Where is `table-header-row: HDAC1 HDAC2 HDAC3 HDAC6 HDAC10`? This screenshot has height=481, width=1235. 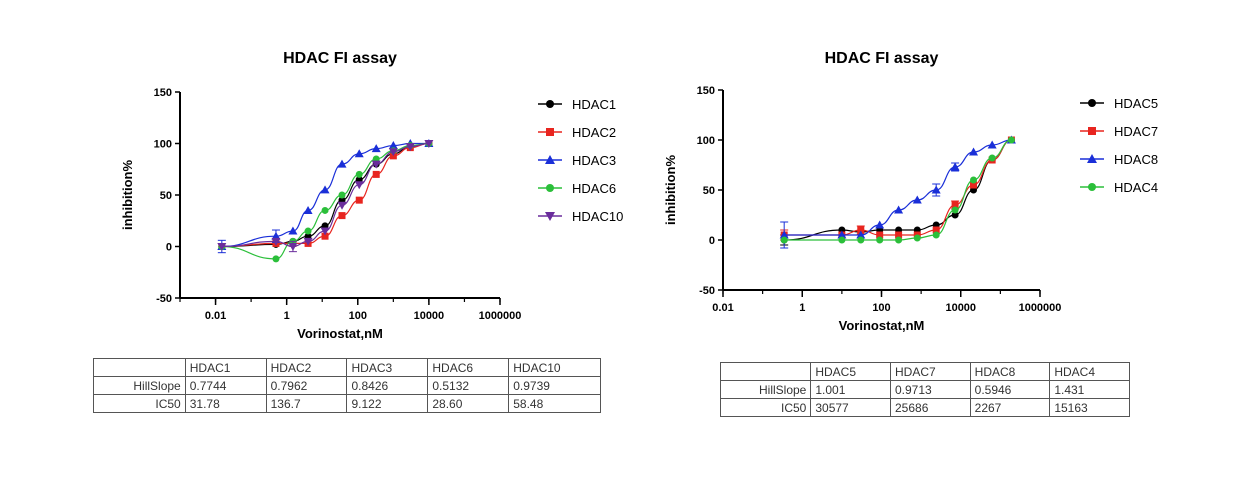 table-header-row: HDAC1 HDAC2 HDAC3 HDAC6 HDAC10 is located at coordinates (347, 367).